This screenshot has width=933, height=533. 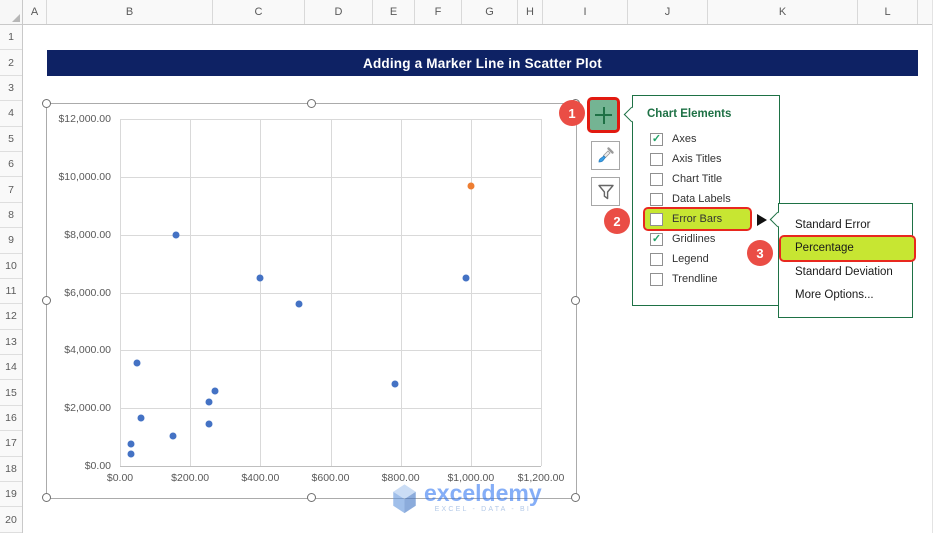 What do you see at coordinates (130, 12) in the screenshot?
I see `column-header-B: B` at bounding box center [130, 12].